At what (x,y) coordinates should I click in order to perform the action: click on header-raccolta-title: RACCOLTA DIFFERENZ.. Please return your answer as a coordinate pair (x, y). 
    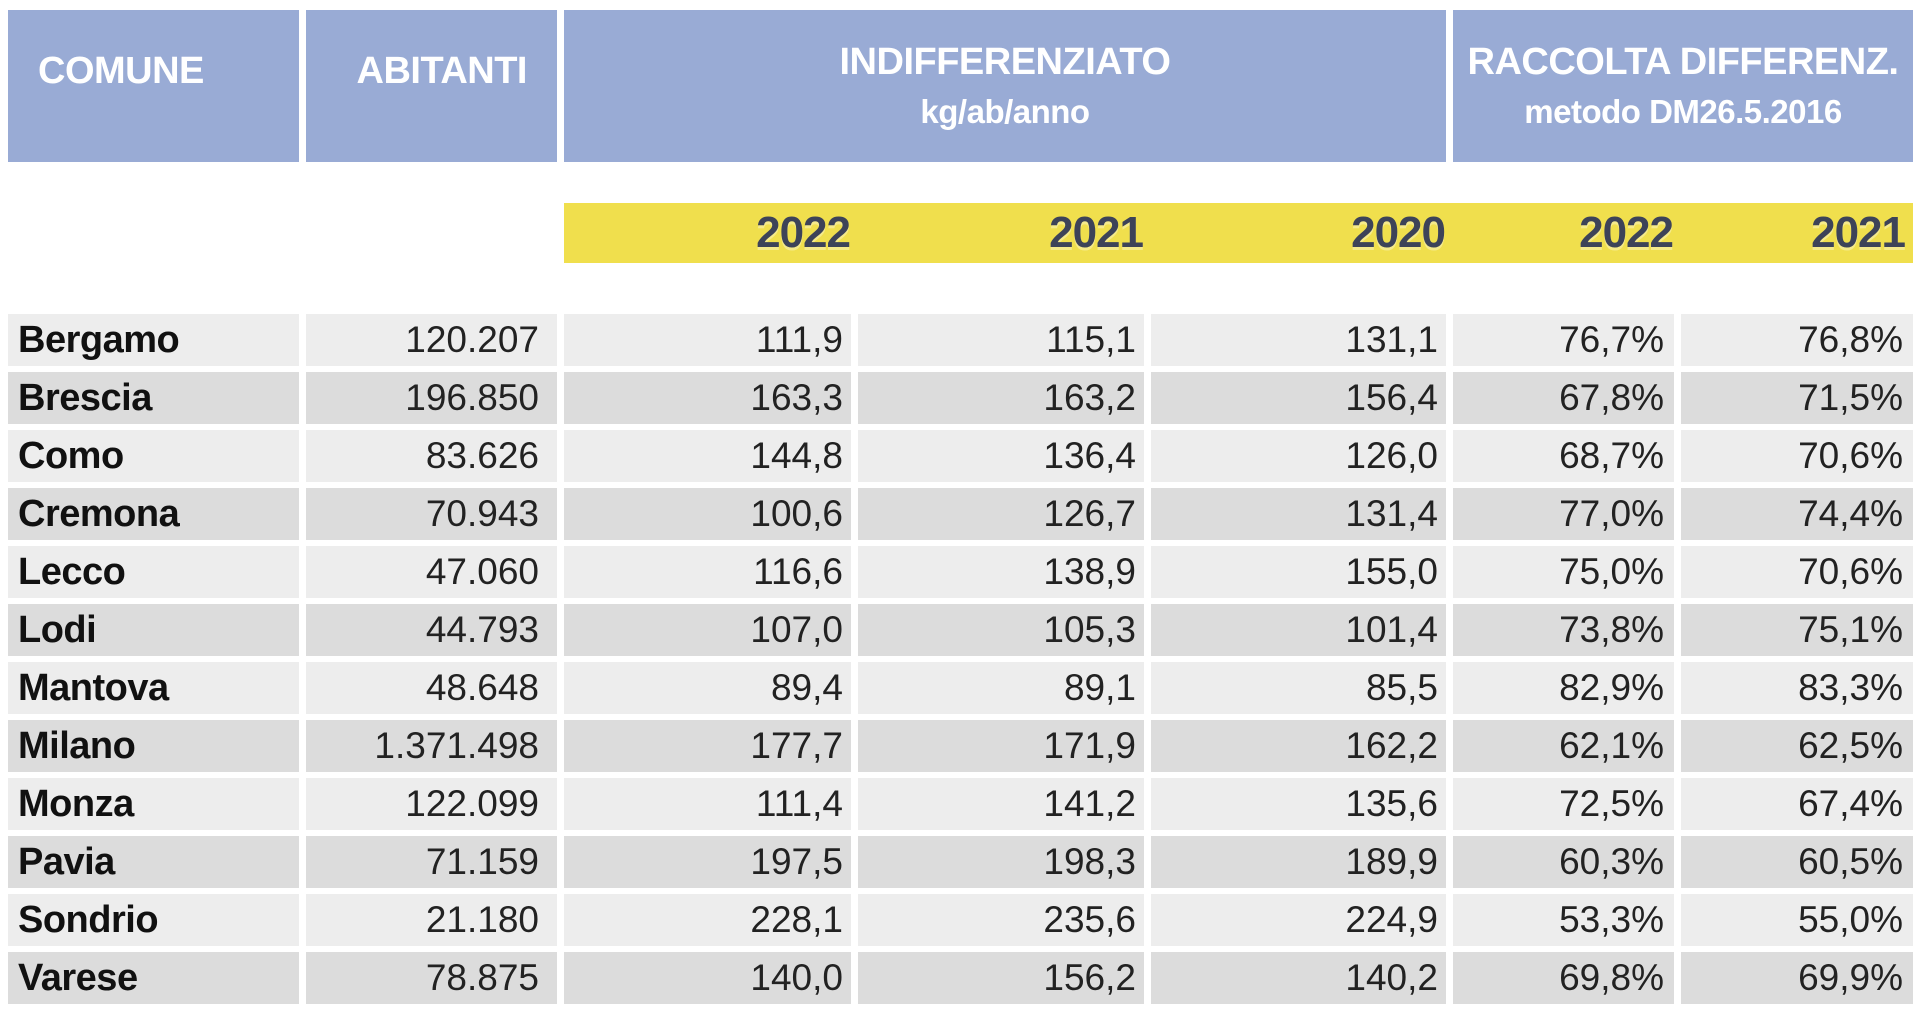
    Looking at the image, I should click on (1683, 62).